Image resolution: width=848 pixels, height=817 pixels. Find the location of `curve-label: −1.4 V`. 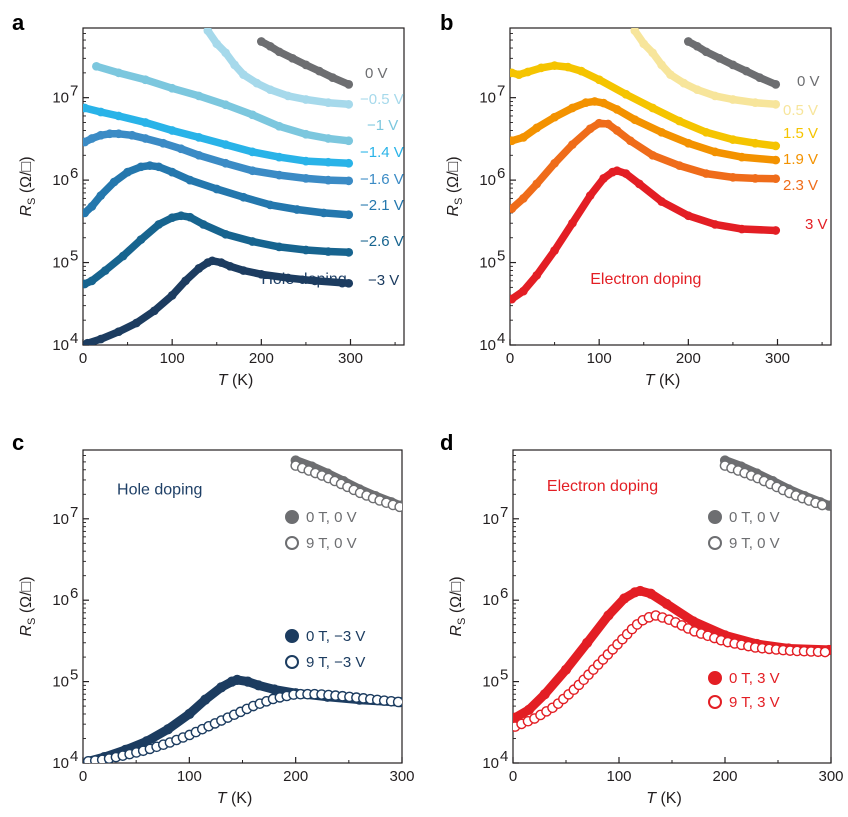

curve-label: −1.4 V is located at coordinates (382, 152).